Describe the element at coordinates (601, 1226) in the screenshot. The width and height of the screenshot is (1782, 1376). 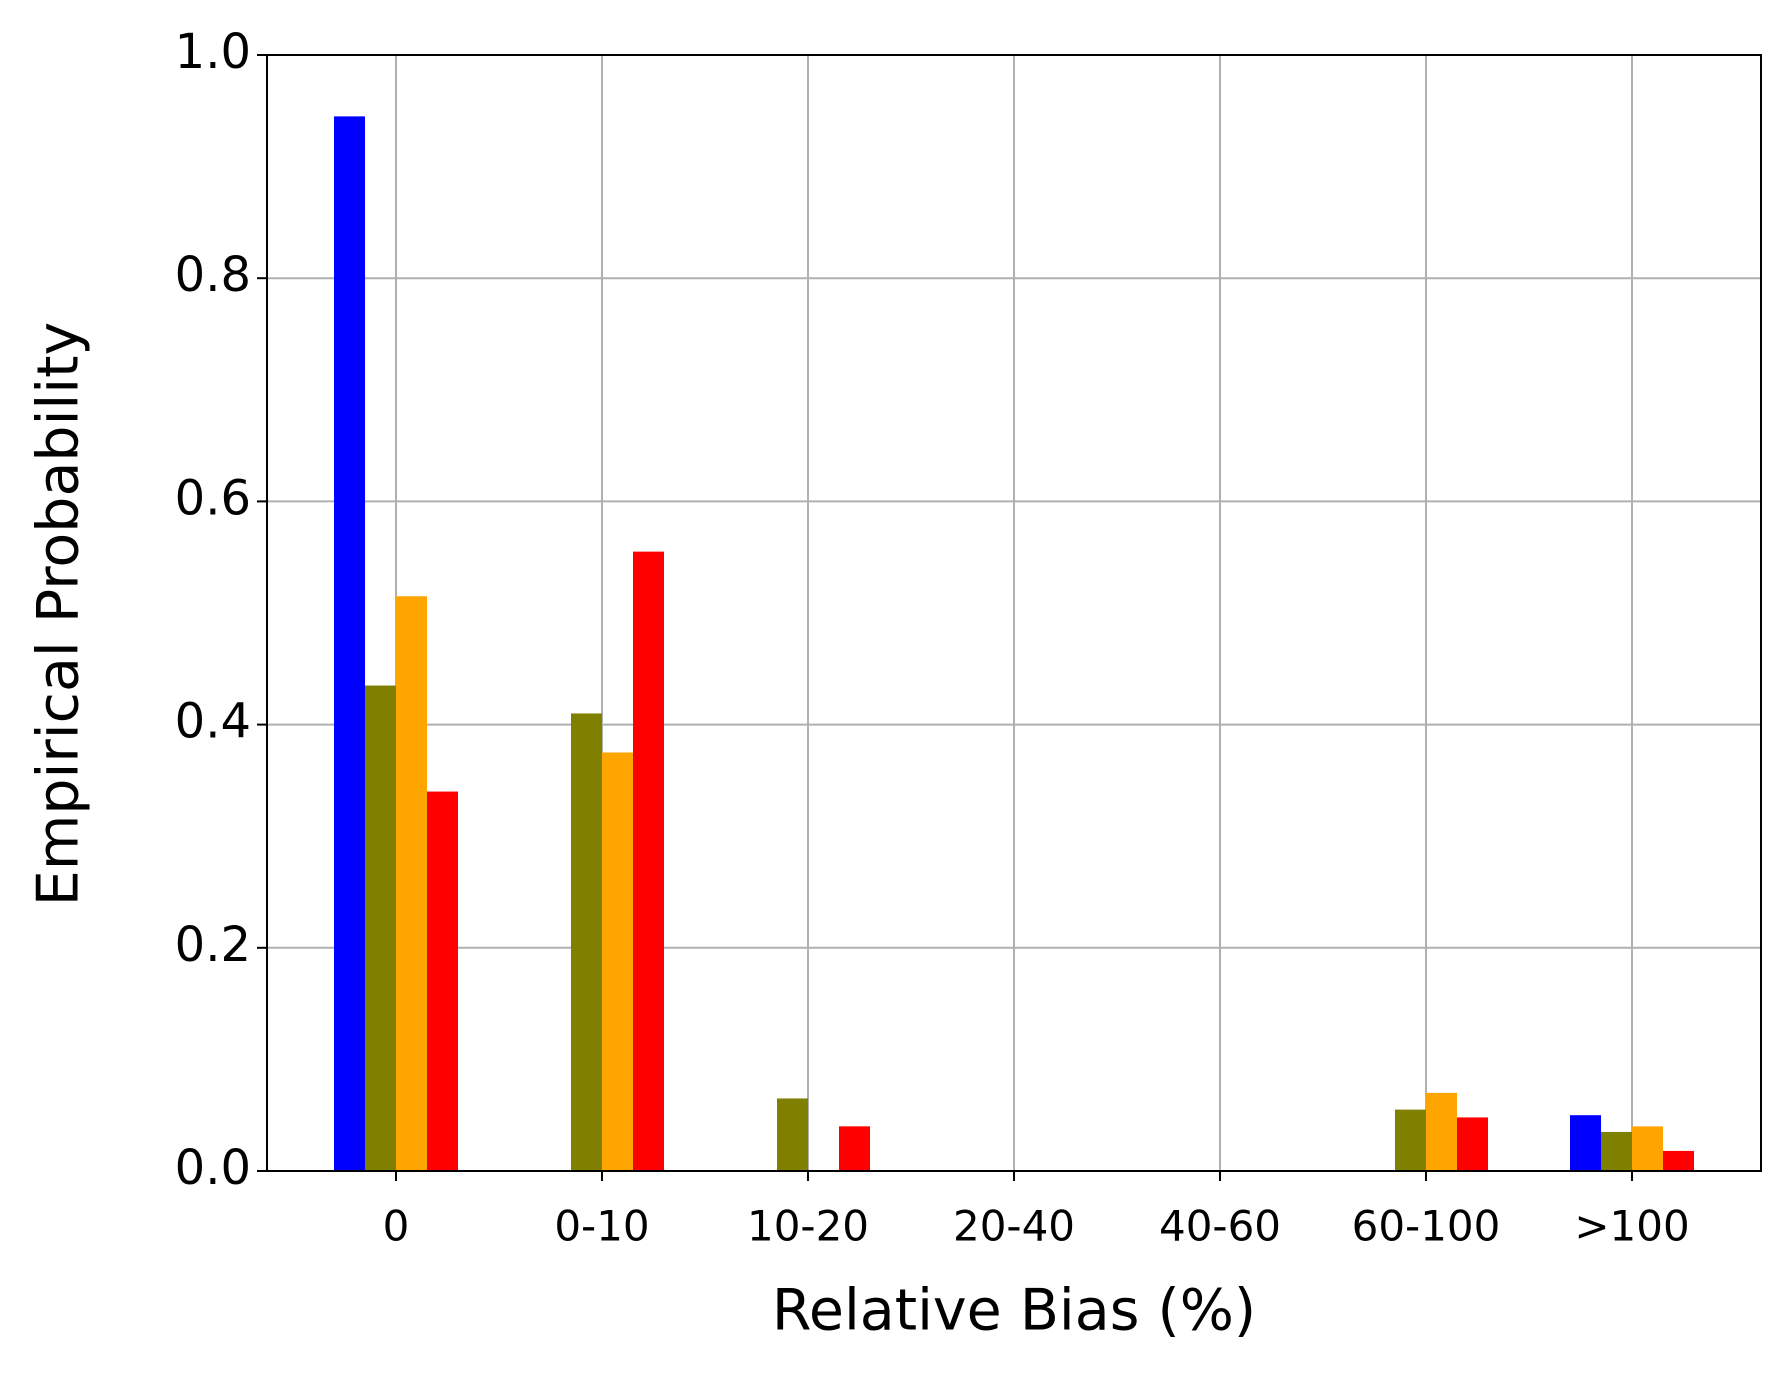
I see `x-tick-label: 0-10` at that location.